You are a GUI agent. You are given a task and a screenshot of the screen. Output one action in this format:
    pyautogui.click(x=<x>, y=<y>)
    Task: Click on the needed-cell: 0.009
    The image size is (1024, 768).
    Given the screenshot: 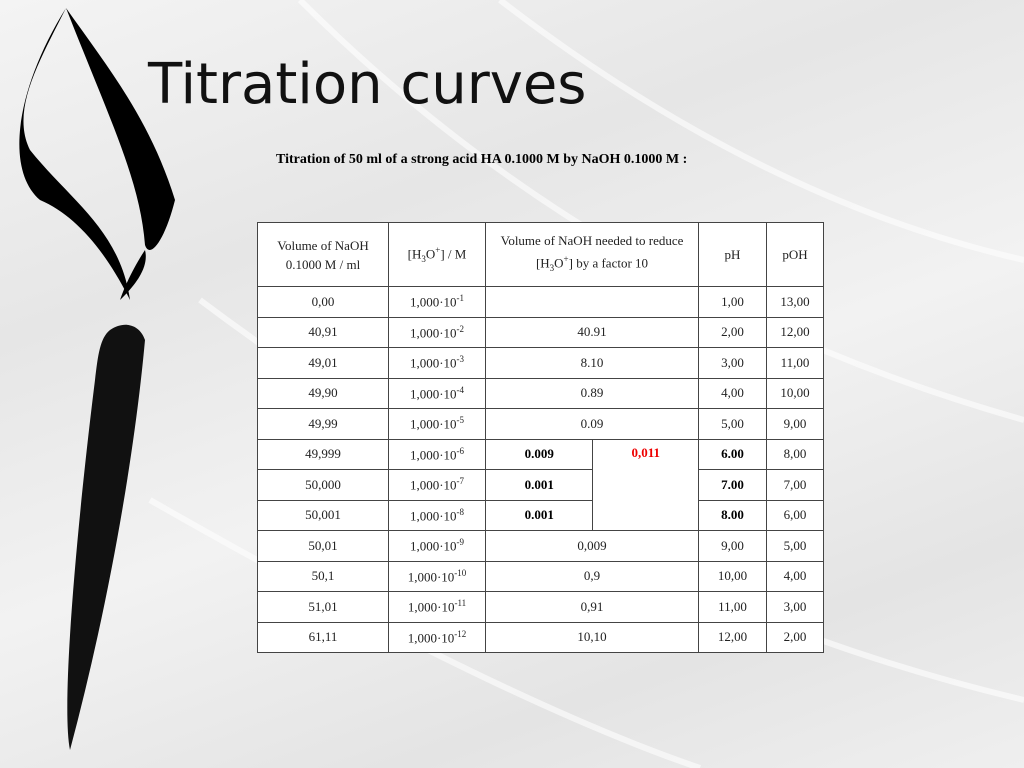 What is the action you would take?
    pyautogui.click(x=539, y=454)
    